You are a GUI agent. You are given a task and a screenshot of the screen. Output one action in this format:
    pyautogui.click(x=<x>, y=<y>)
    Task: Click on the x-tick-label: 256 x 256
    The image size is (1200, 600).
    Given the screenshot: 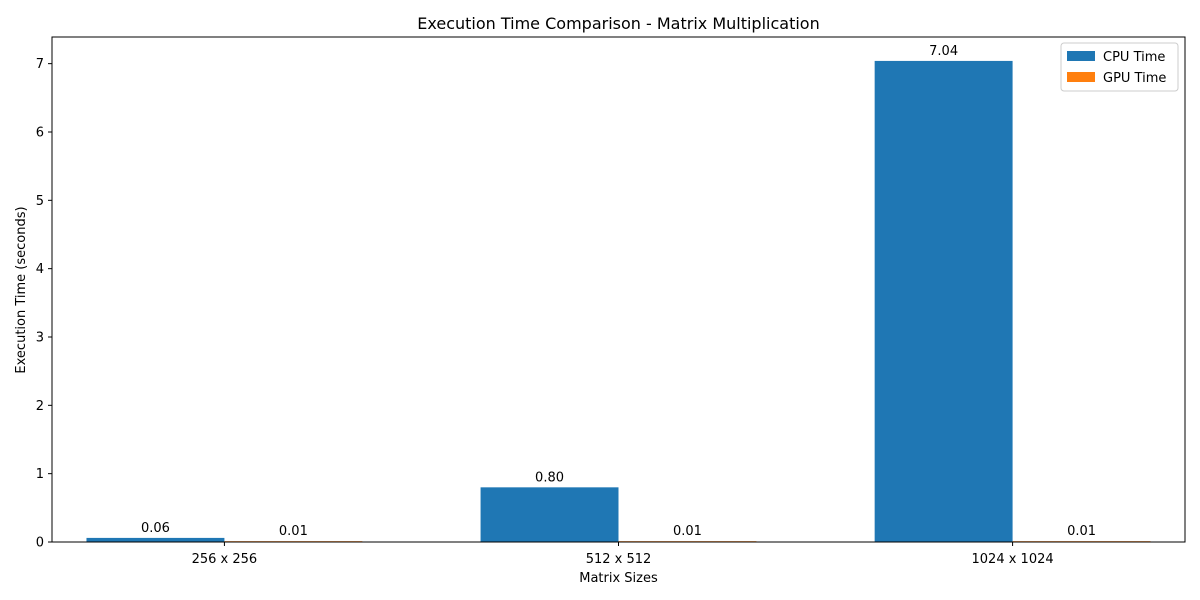 What is the action you would take?
    pyautogui.click(x=225, y=559)
    